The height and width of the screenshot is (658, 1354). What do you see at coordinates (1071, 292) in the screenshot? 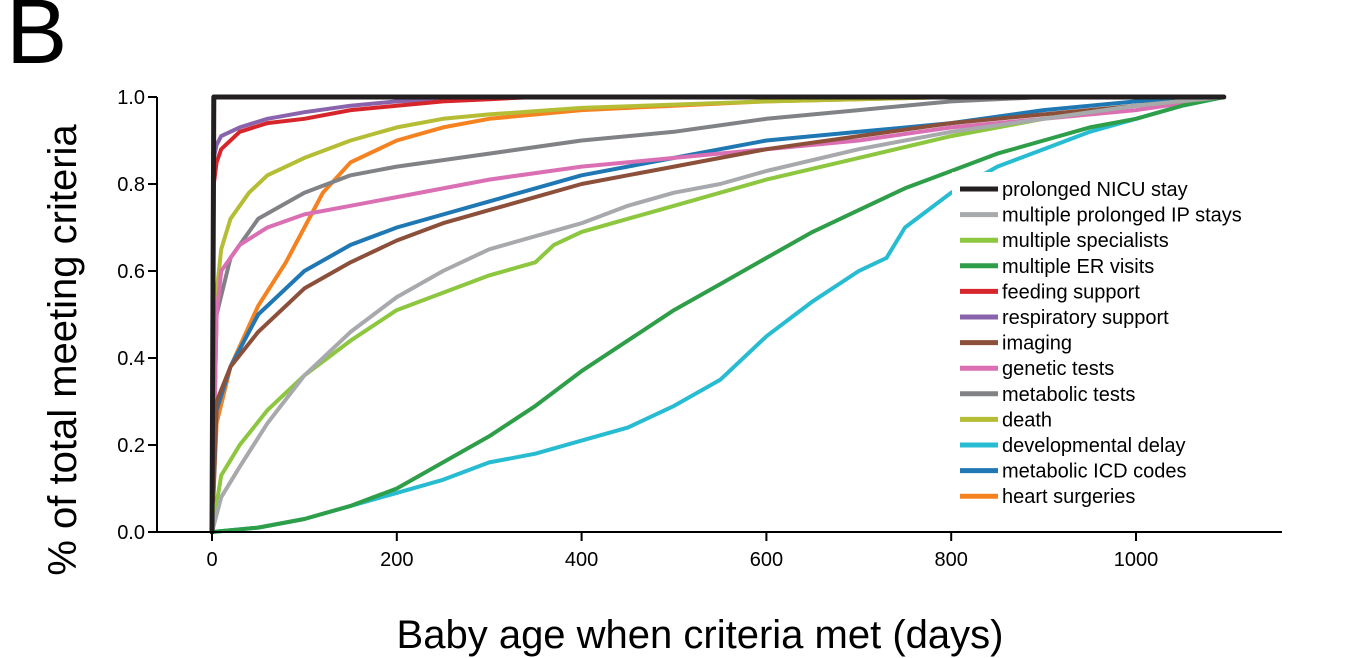
I see `legend-label-4: feeding support` at bounding box center [1071, 292].